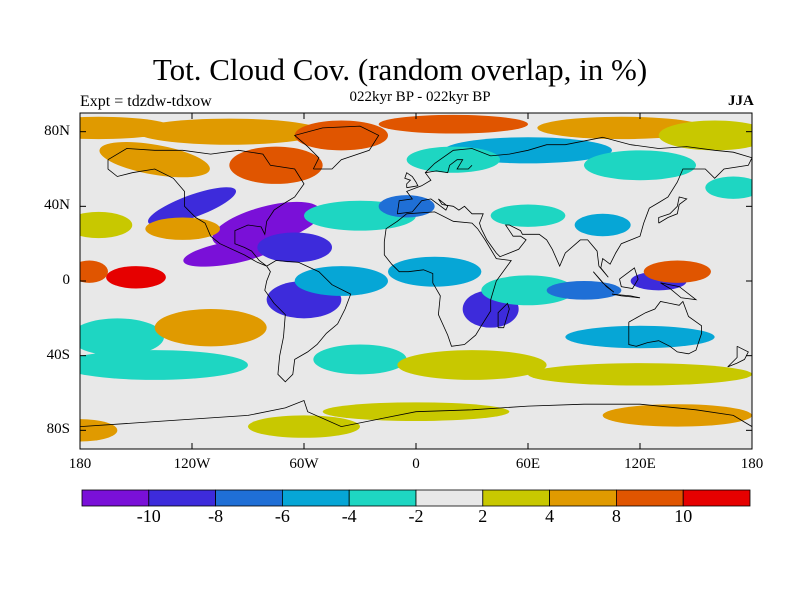 The image size is (800, 600). Describe the element at coordinates (420, 97) in the screenshot. I see `map-subtitle: 022kyr BP - 022kyr BP` at that location.